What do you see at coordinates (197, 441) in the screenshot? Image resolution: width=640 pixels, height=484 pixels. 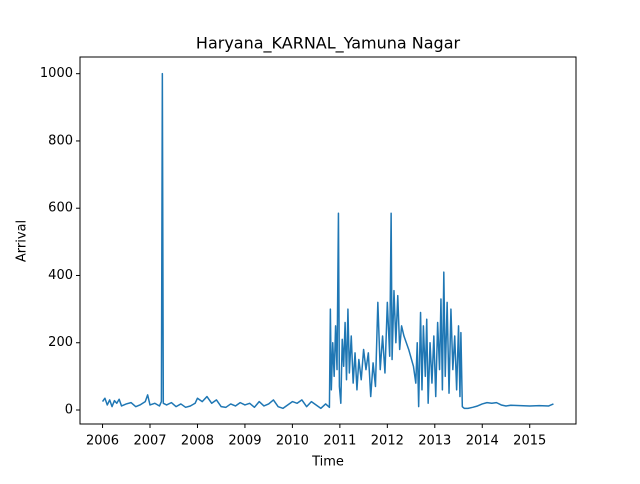 I see `x-tick-label: 2008` at bounding box center [197, 441].